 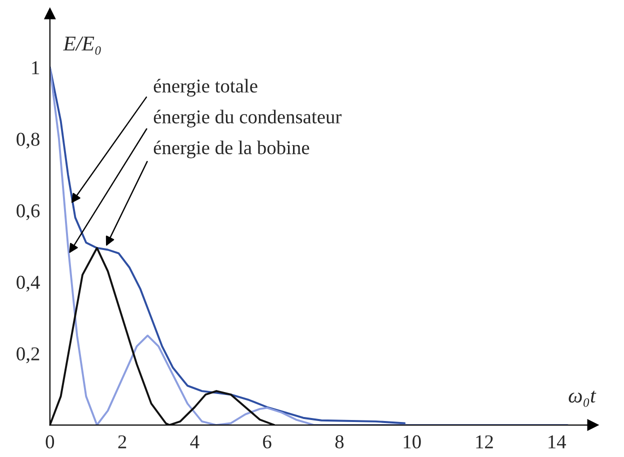 I want to click on x-axis-title: ω₀t, so click(x=582, y=398).